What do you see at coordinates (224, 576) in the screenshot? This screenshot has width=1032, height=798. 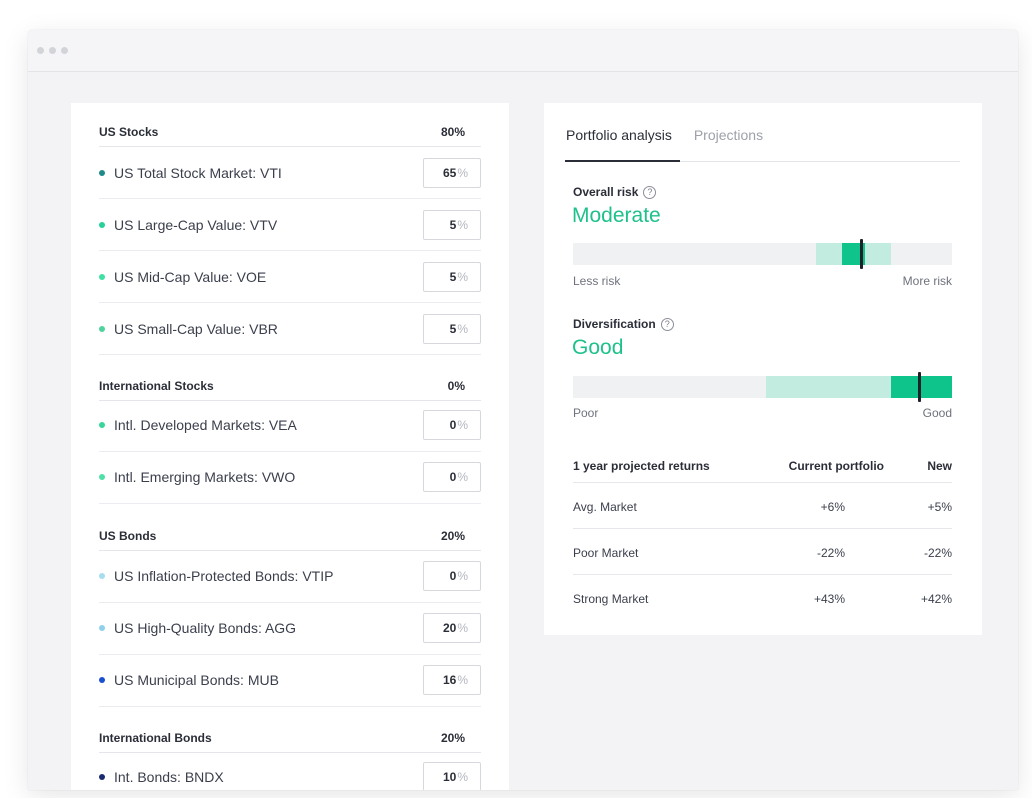 I see `fund-name: US Inflation-Protected Bonds: VTIP` at bounding box center [224, 576].